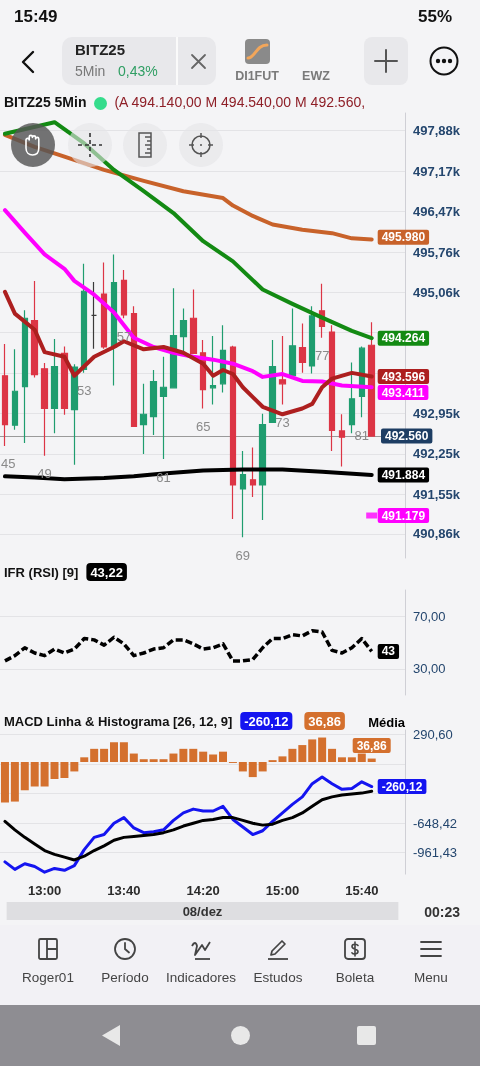 This screenshot has width=480, height=1066. What do you see at coordinates (402, 786) in the screenshot?
I see `data-label: -260,12` at bounding box center [402, 786].